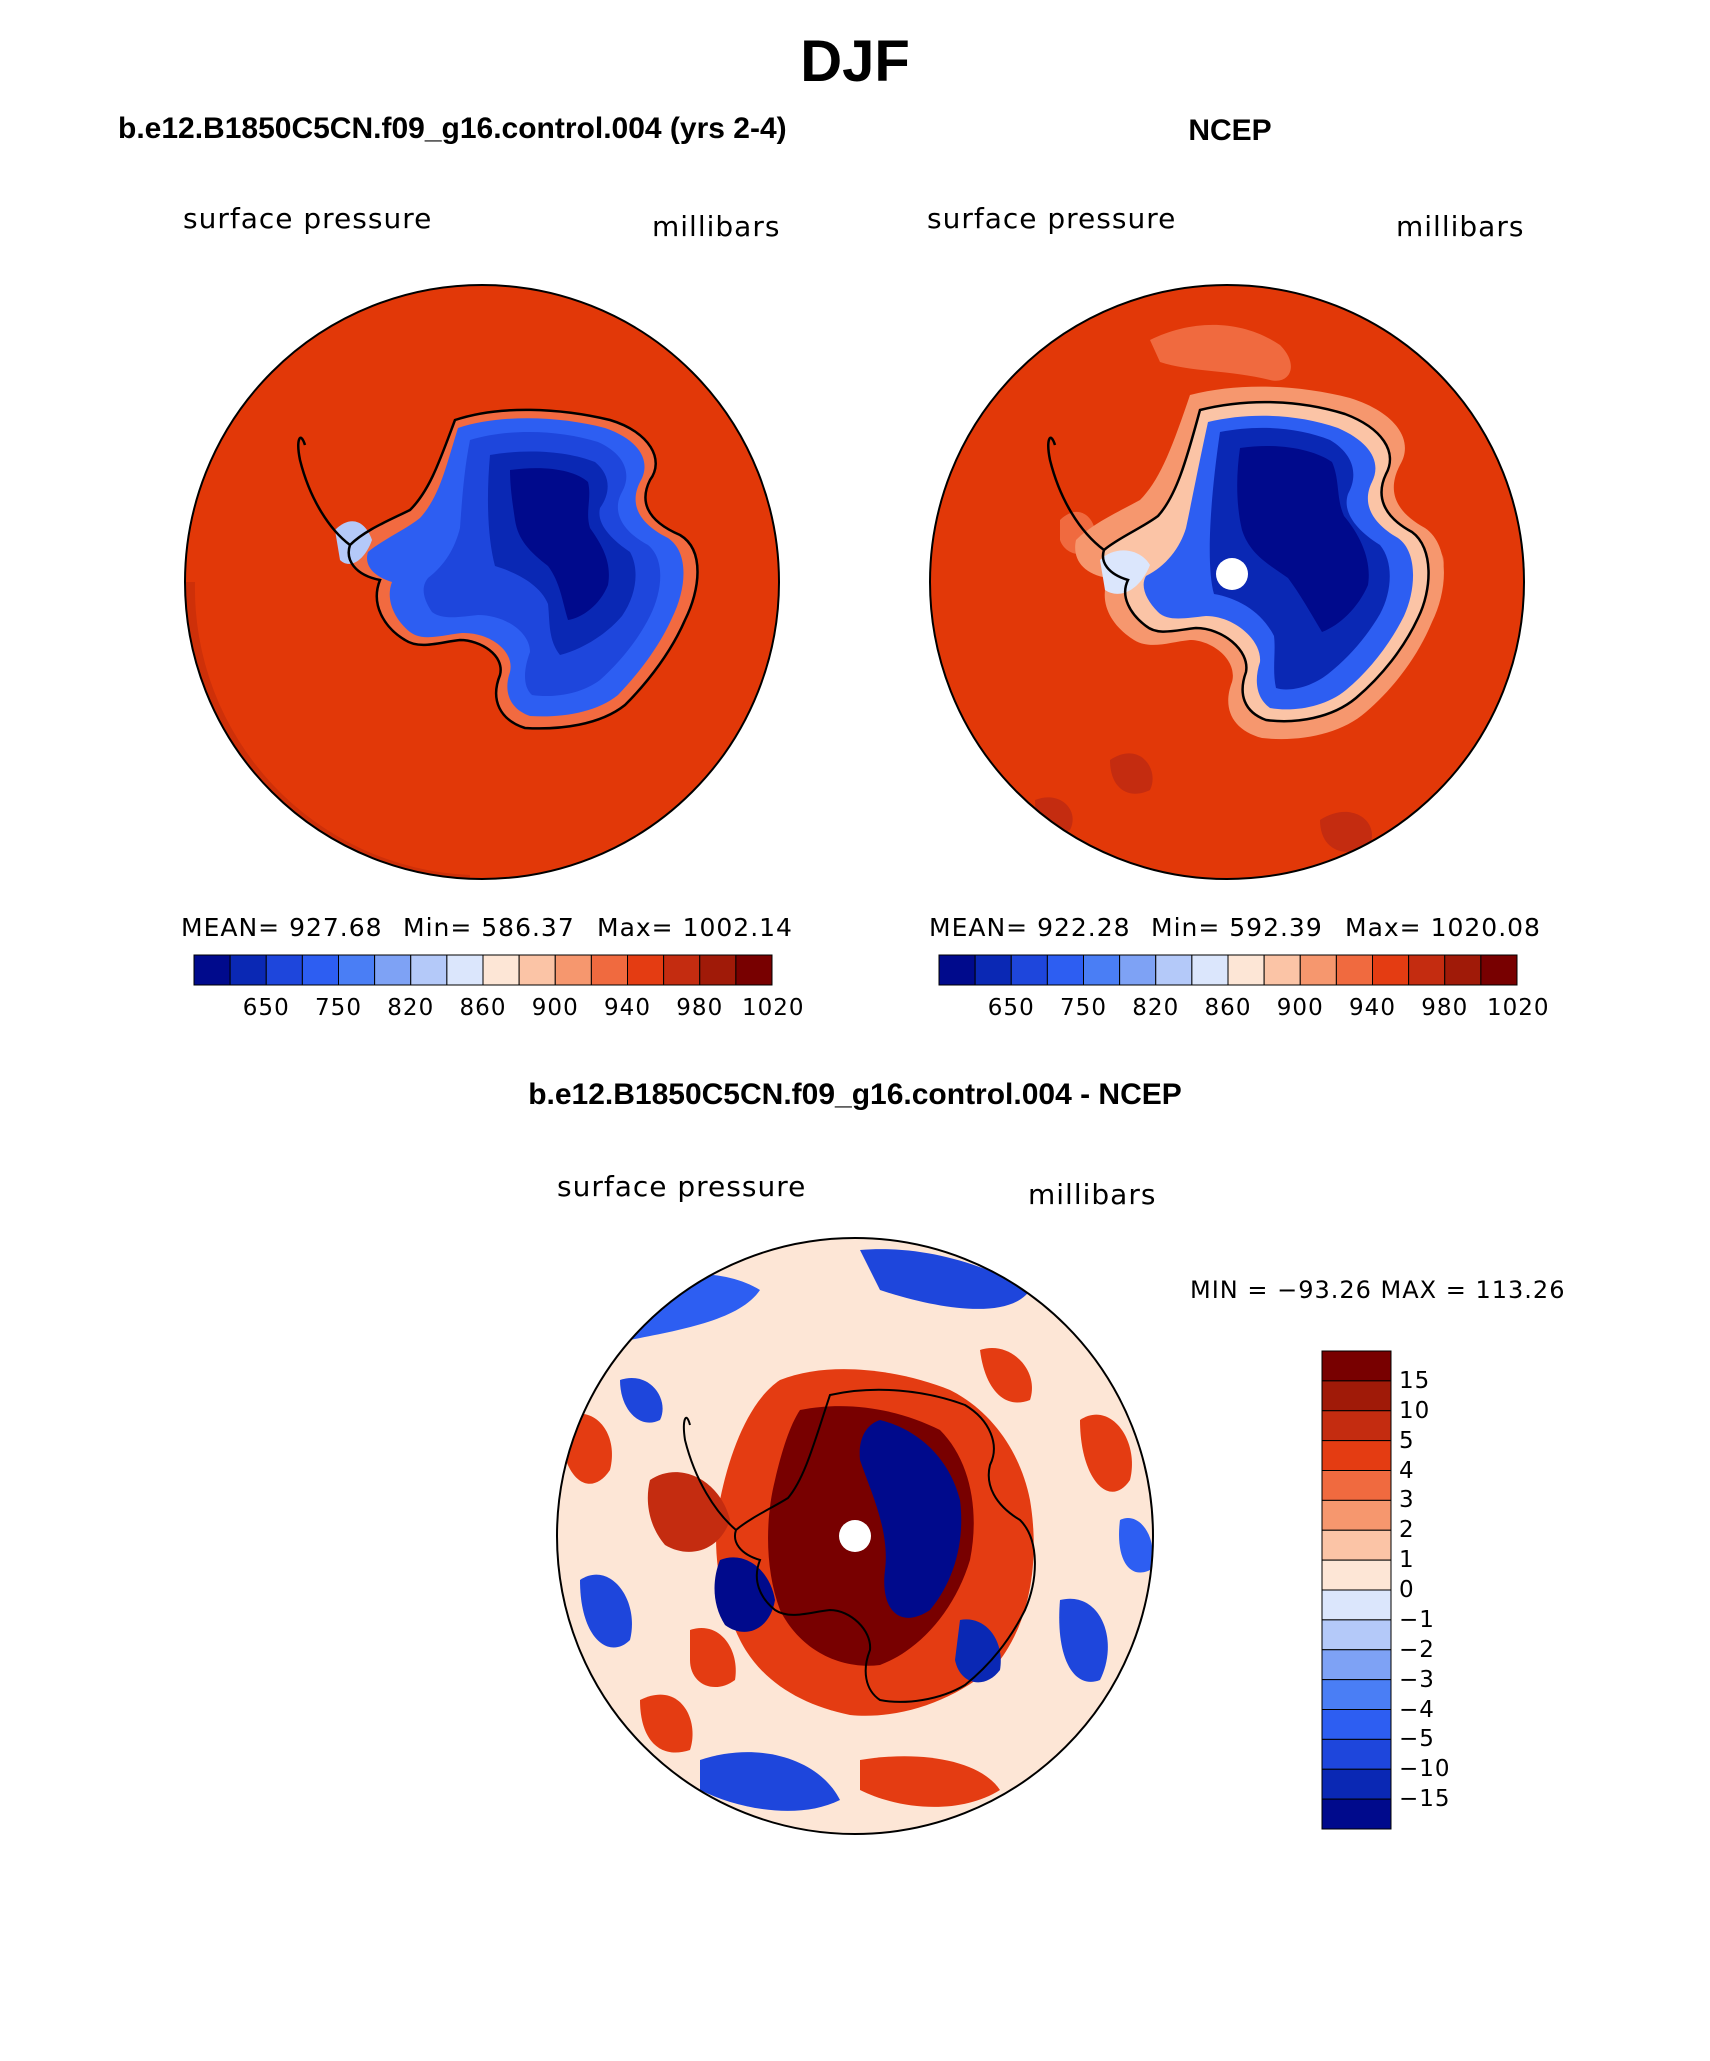  What do you see at coordinates (1378, 1290) in the screenshot?
I see `diff-range-text: MIN = −93.26 MAX = 113.26` at bounding box center [1378, 1290].